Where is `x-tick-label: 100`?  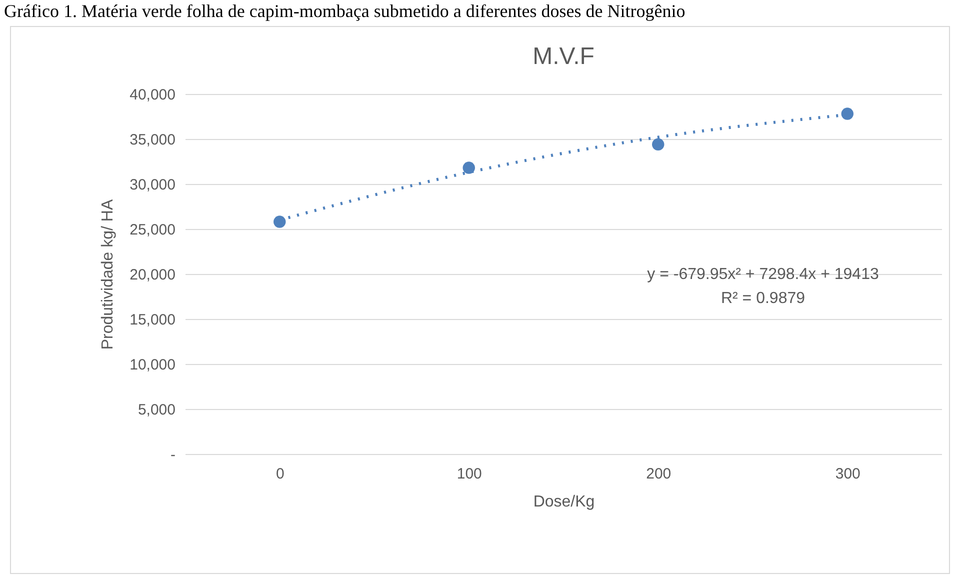
x-tick-label: 100 is located at coordinates (469, 474).